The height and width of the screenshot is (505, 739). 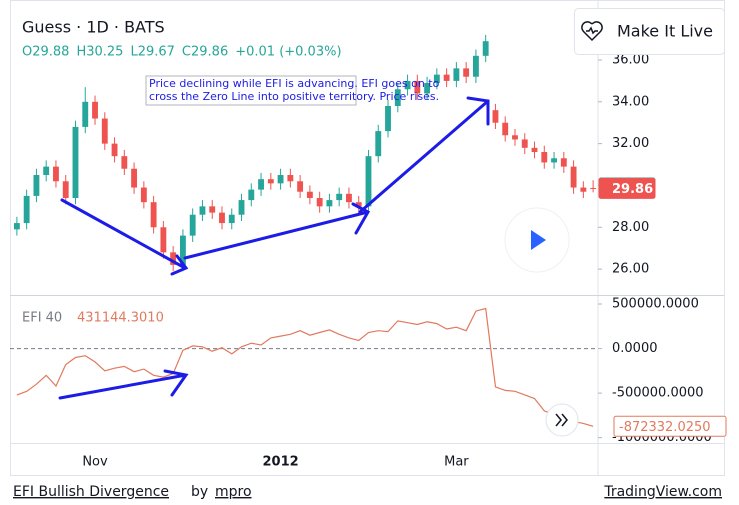 What do you see at coordinates (120, 318) in the screenshot?
I see `efi-legend-value: 431144.3010` at bounding box center [120, 318].